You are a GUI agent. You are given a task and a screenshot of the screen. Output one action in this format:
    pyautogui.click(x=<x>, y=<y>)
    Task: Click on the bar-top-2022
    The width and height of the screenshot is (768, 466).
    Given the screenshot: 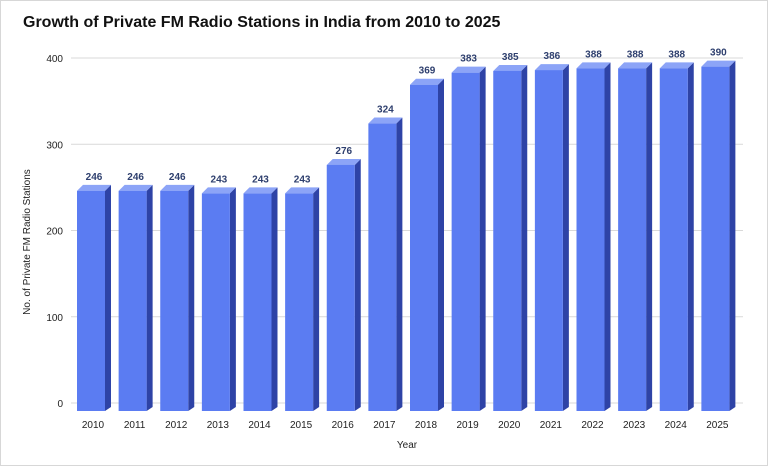 What is the action you would take?
    pyautogui.click(x=593, y=65)
    